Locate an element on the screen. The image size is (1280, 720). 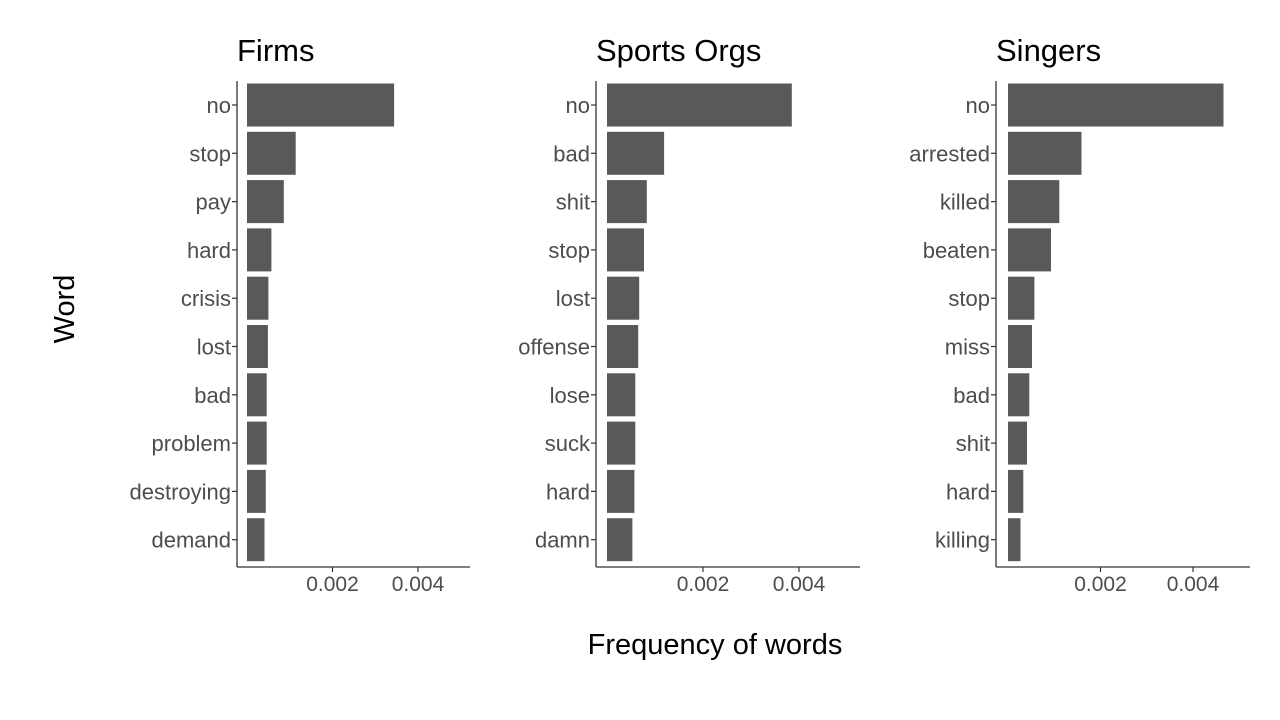
y-tick-label: pay is located at coordinates (213, 202).